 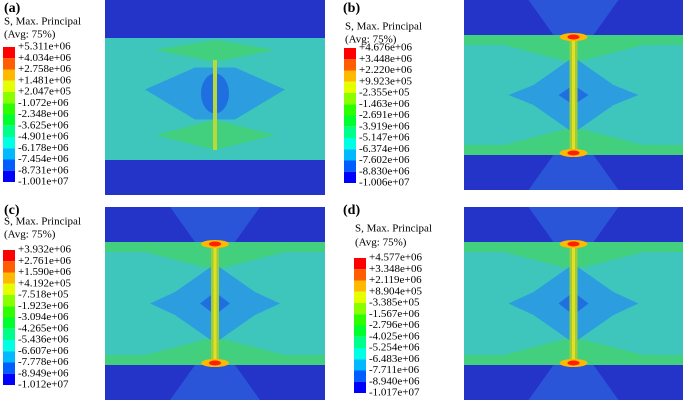 I want to click on legend-value: -3.385e+05, so click(x=394, y=303).